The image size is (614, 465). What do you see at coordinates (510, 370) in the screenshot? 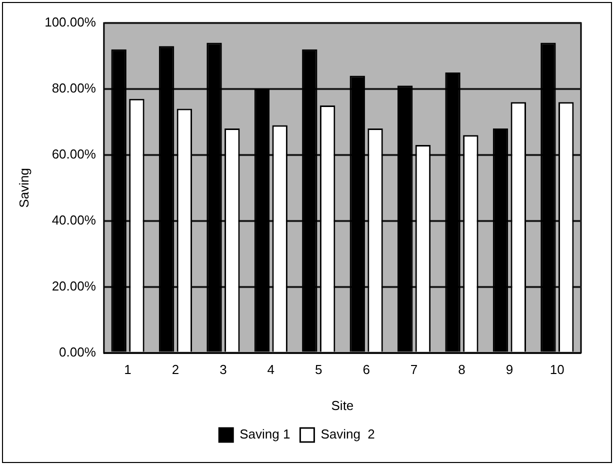
I see `x-tick-label: 9` at bounding box center [510, 370].